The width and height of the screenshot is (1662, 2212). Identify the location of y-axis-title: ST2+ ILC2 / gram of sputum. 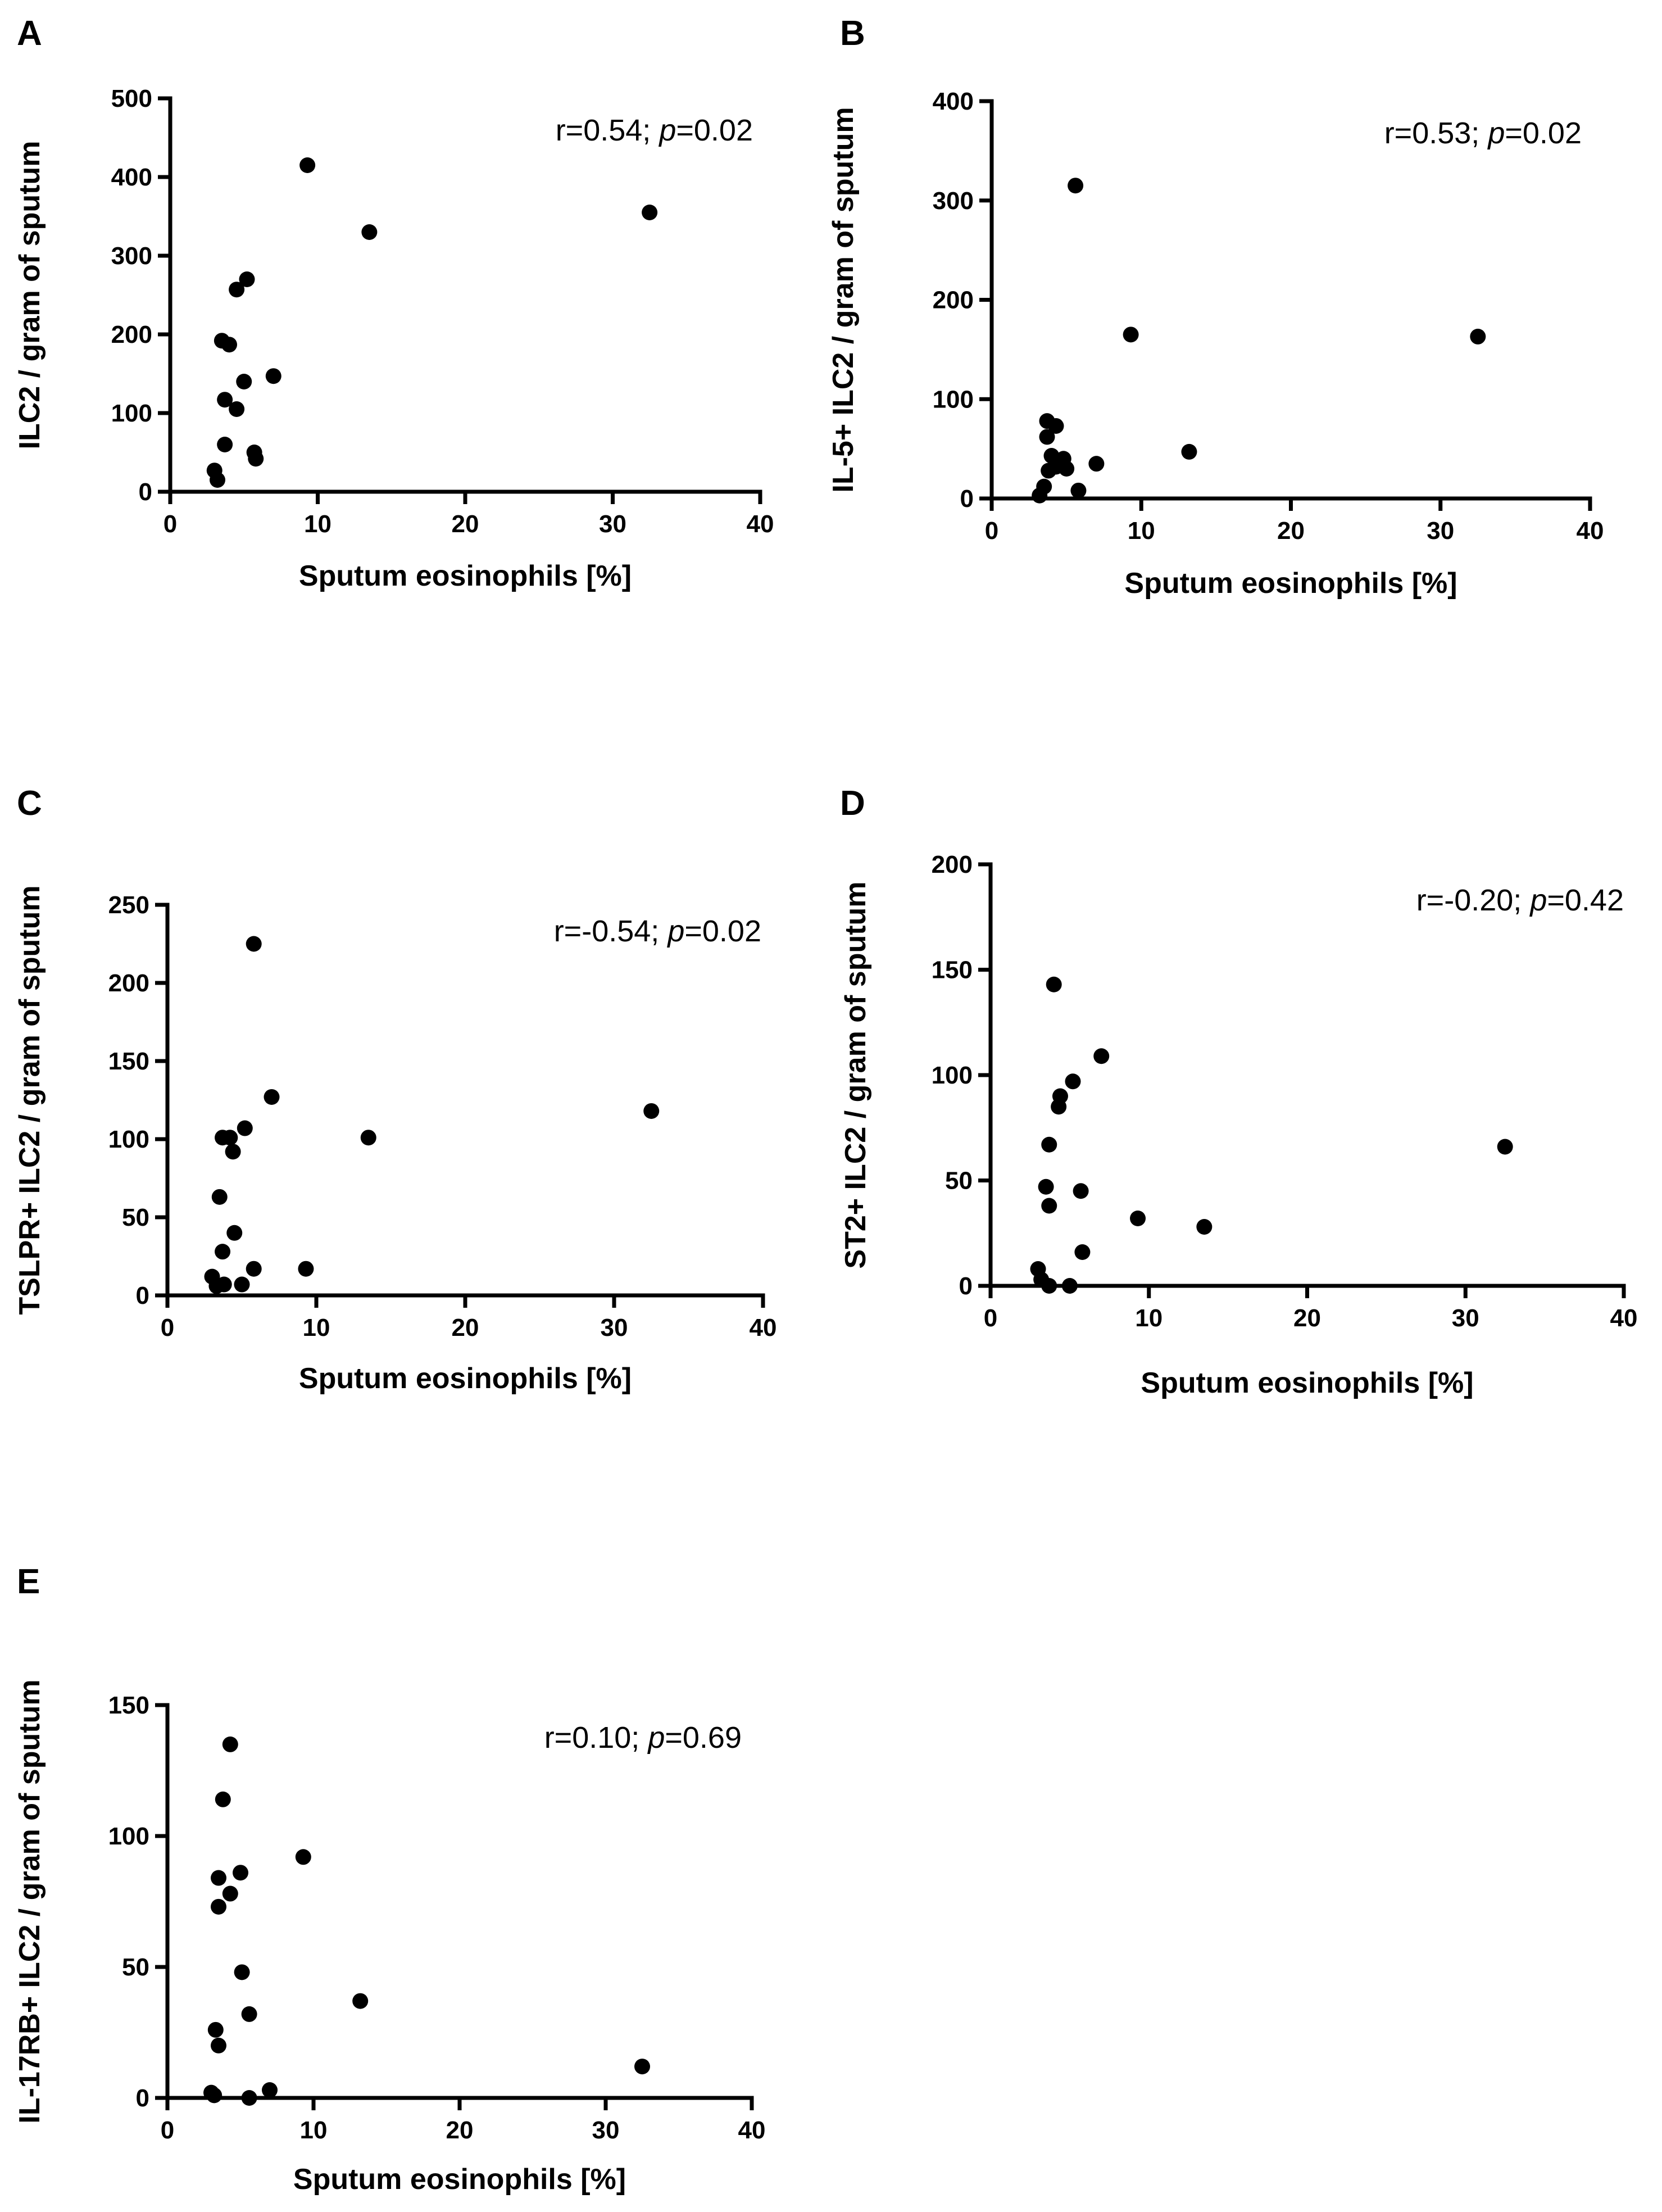
(855, 1074).